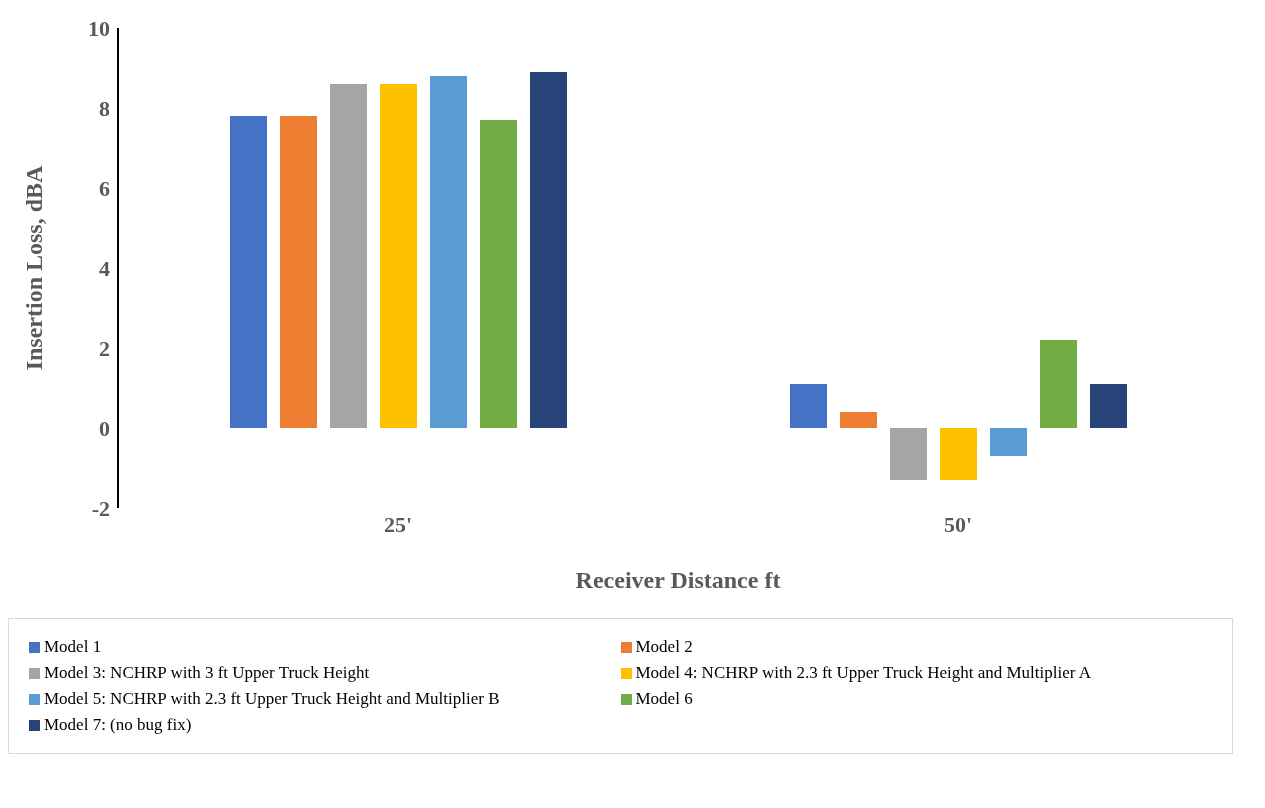  Describe the element at coordinates (33, 267) in the screenshot. I see `y-axis-title: Insertion Loss, dBA` at that location.